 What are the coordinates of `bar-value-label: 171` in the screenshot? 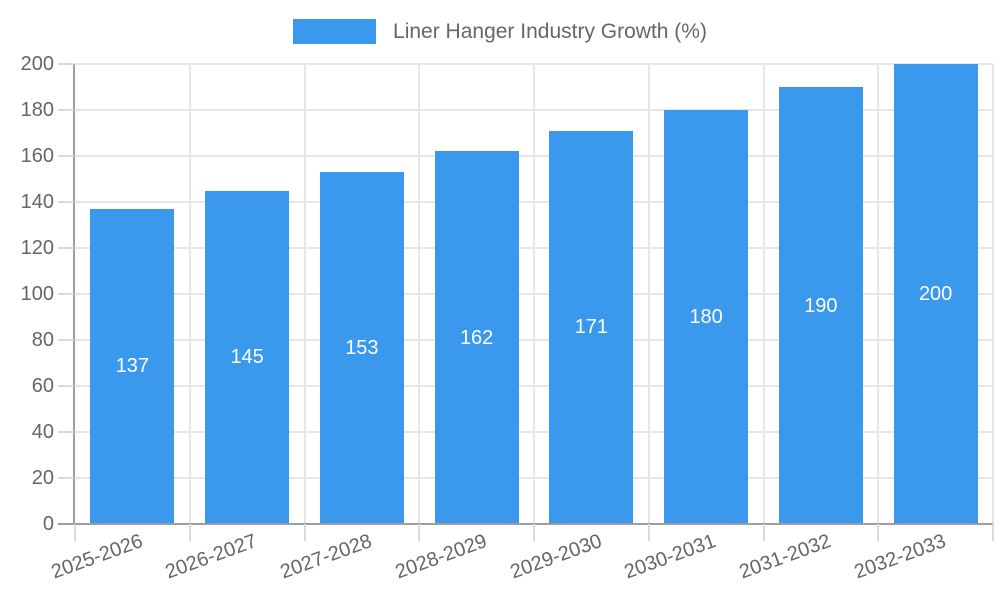 It's located at (591, 327).